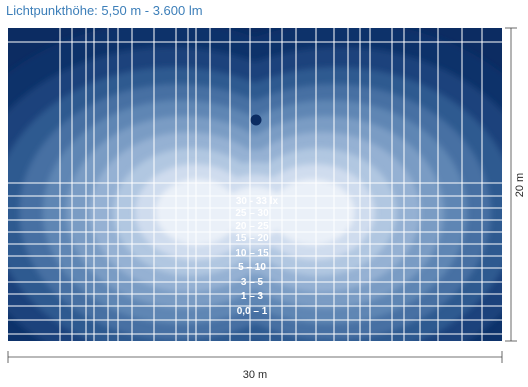  Describe the element at coordinates (252, 226) in the screenshot. I see `legend-label: 20 – 25` at that location.